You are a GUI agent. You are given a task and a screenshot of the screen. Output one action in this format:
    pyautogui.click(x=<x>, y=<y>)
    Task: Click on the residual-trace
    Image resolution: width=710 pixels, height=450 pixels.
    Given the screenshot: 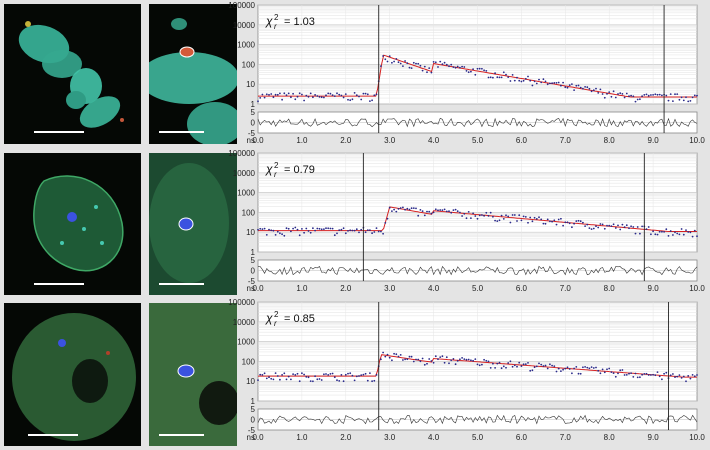 What is the action you would take?
    pyautogui.click(x=478, y=270)
    